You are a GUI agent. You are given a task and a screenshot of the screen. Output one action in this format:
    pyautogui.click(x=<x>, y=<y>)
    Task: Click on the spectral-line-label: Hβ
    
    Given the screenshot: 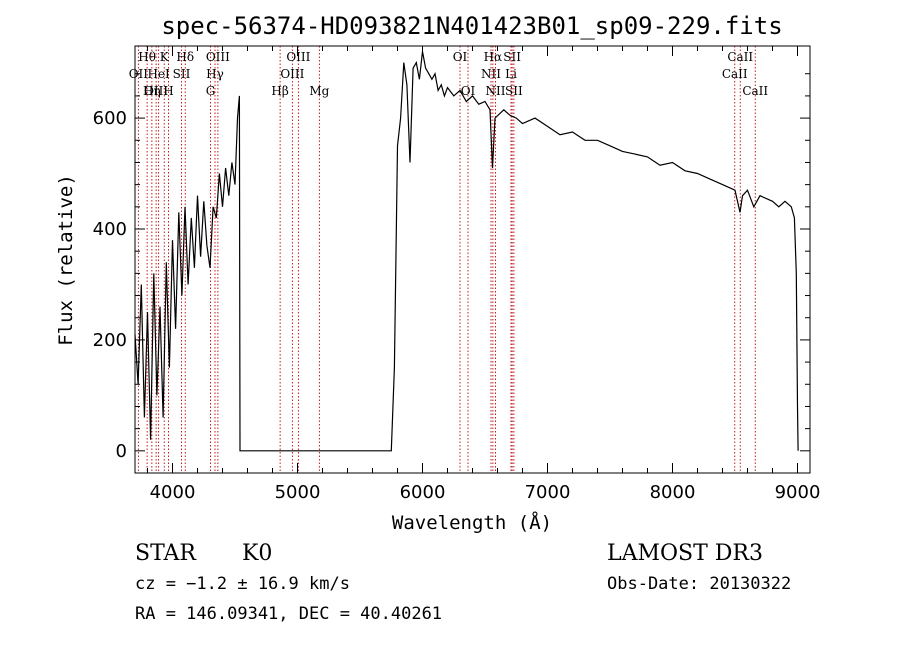 What is the action you would take?
    pyautogui.click(x=279, y=91)
    